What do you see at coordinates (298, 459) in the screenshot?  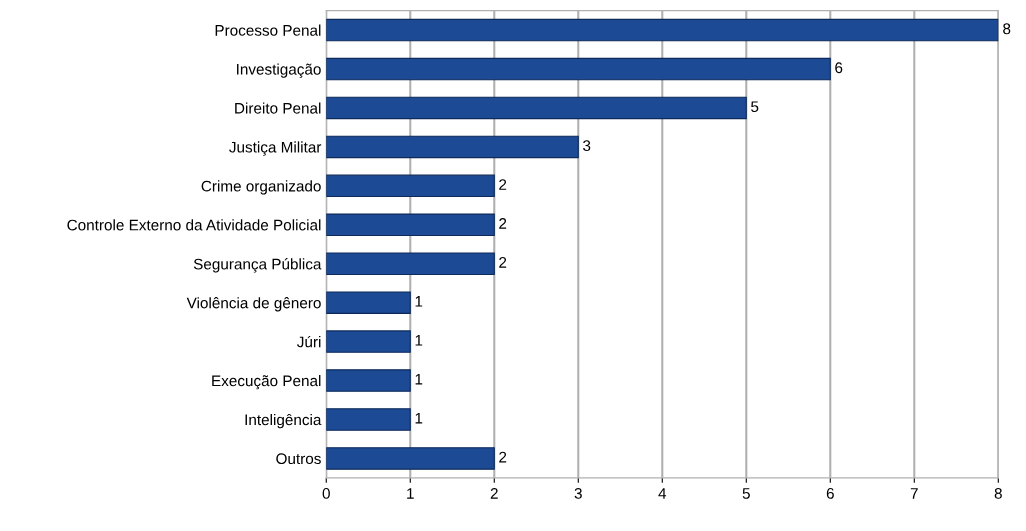 I see `y-tick-label: Outros` at bounding box center [298, 459].